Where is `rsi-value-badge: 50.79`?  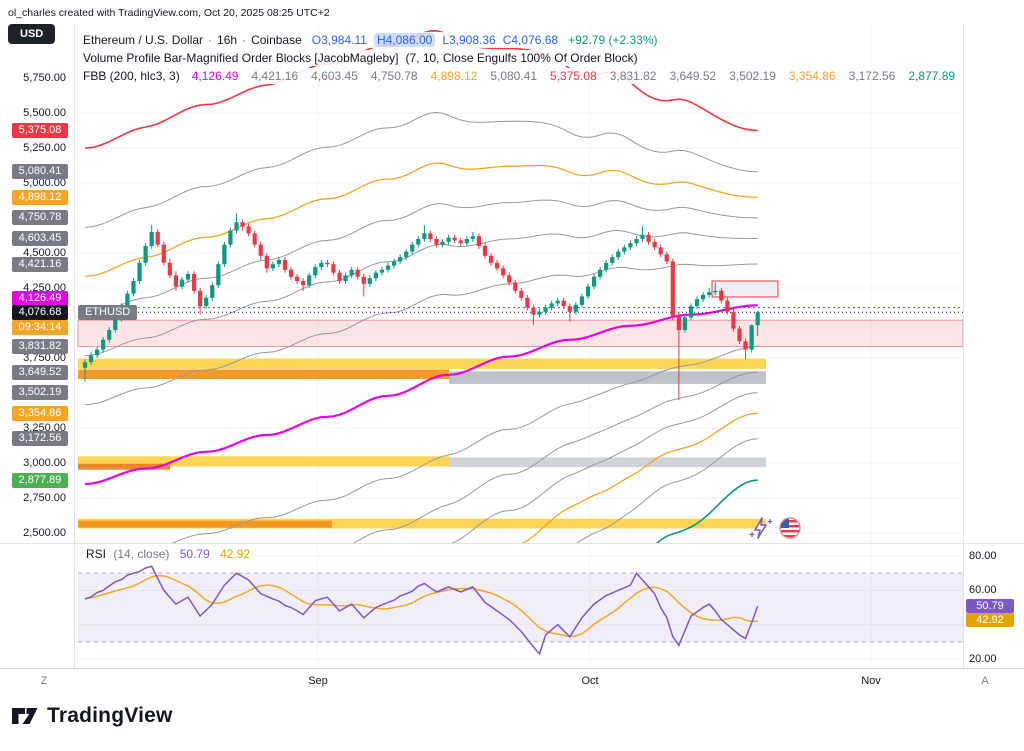
rsi-value-badge: 50.79 is located at coordinates (990, 606).